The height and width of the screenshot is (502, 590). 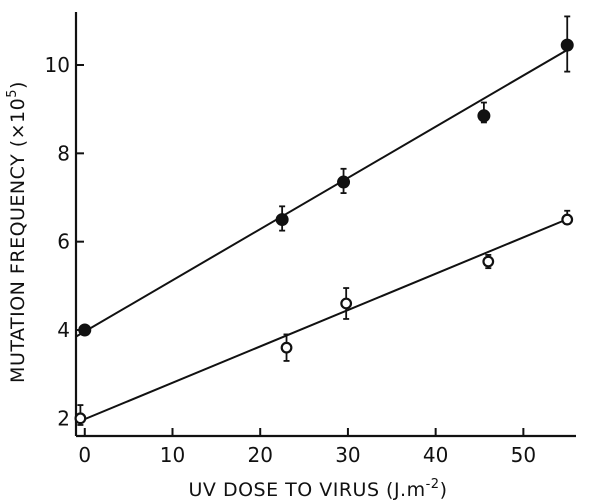 I want to click on x-tick-label: 20, so click(x=259, y=455).